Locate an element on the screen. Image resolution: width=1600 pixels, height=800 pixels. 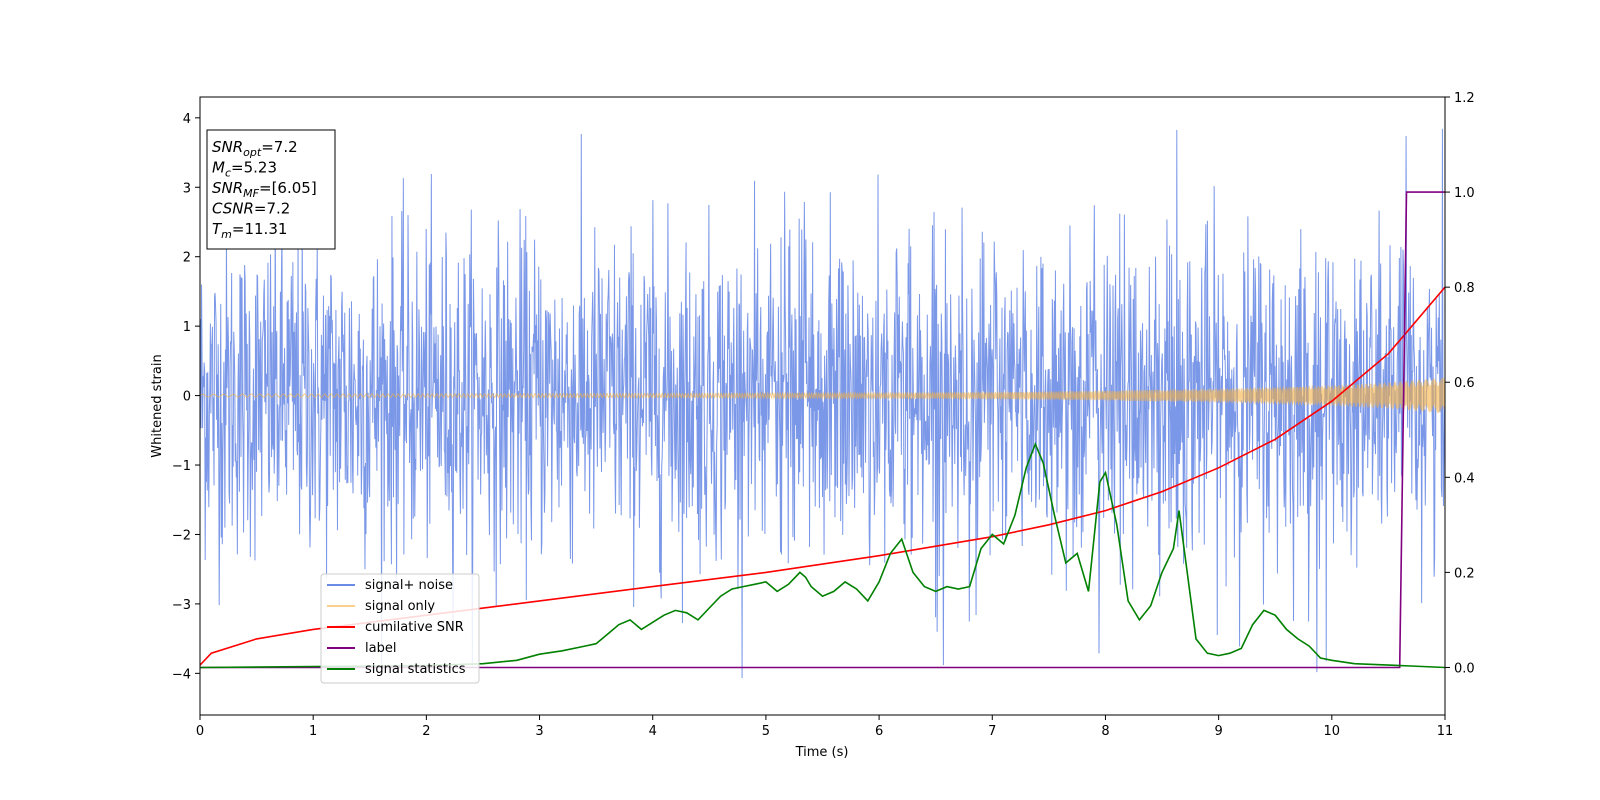
x-axis-label: Time (s) is located at coordinates (822, 752).